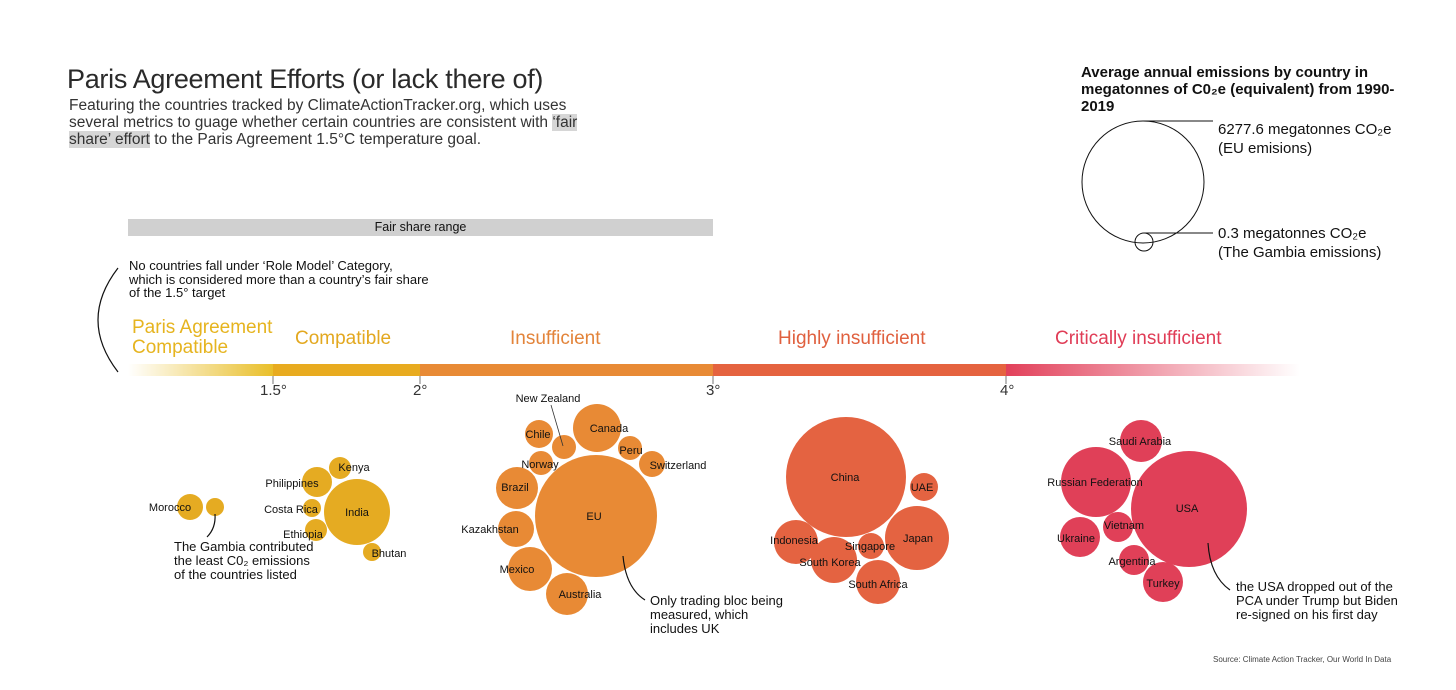 This screenshot has width=1456, height=690. I want to click on eu-leader-line, so click(634, 578).